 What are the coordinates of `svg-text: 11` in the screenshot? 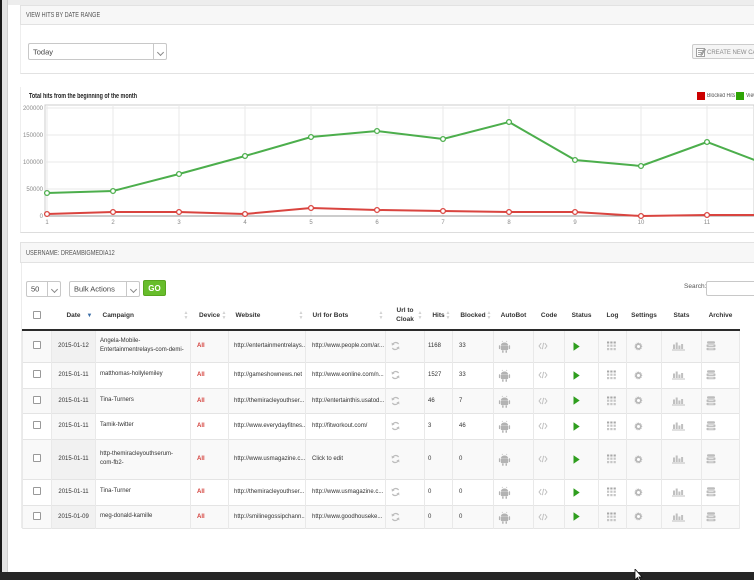 It's located at (707, 223).